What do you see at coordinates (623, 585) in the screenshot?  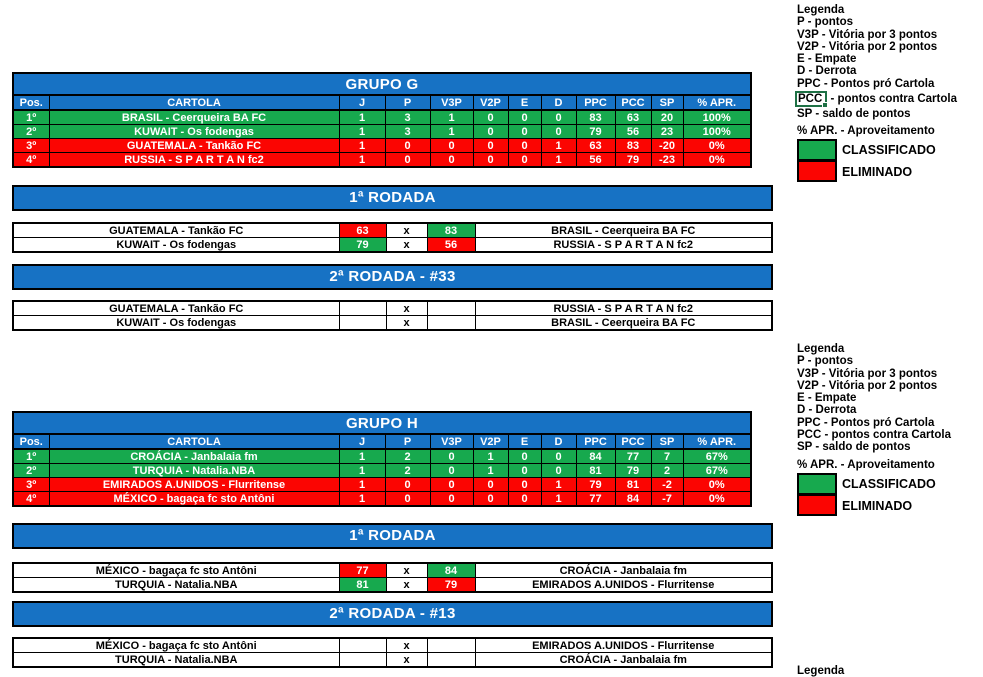 I see `away-team-cell: EMIRADOS A.UNIDOS - Flurritense` at bounding box center [623, 585].